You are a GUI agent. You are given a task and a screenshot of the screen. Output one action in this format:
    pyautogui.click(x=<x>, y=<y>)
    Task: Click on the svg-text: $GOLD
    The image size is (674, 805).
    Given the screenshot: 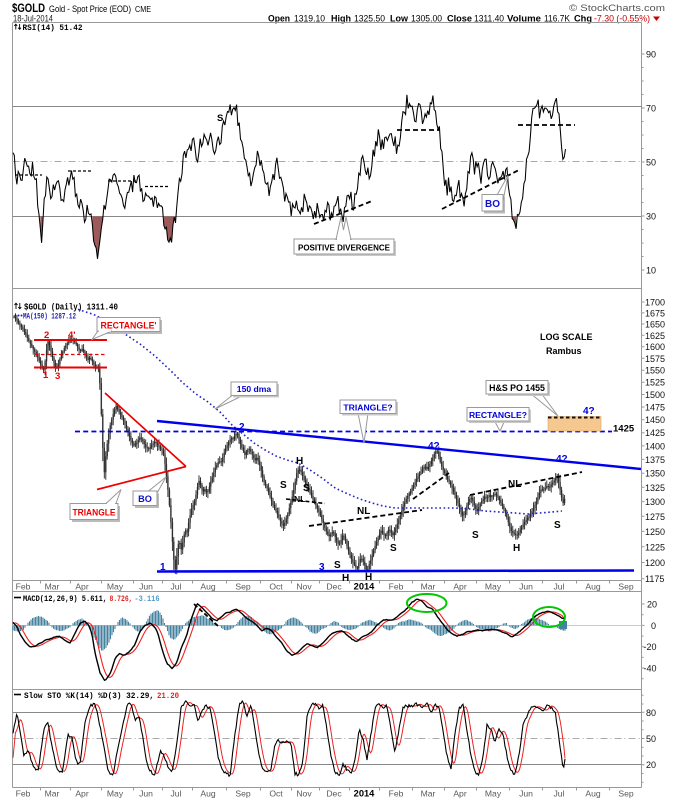 What is the action you would take?
    pyautogui.click(x=28, y=8)
    